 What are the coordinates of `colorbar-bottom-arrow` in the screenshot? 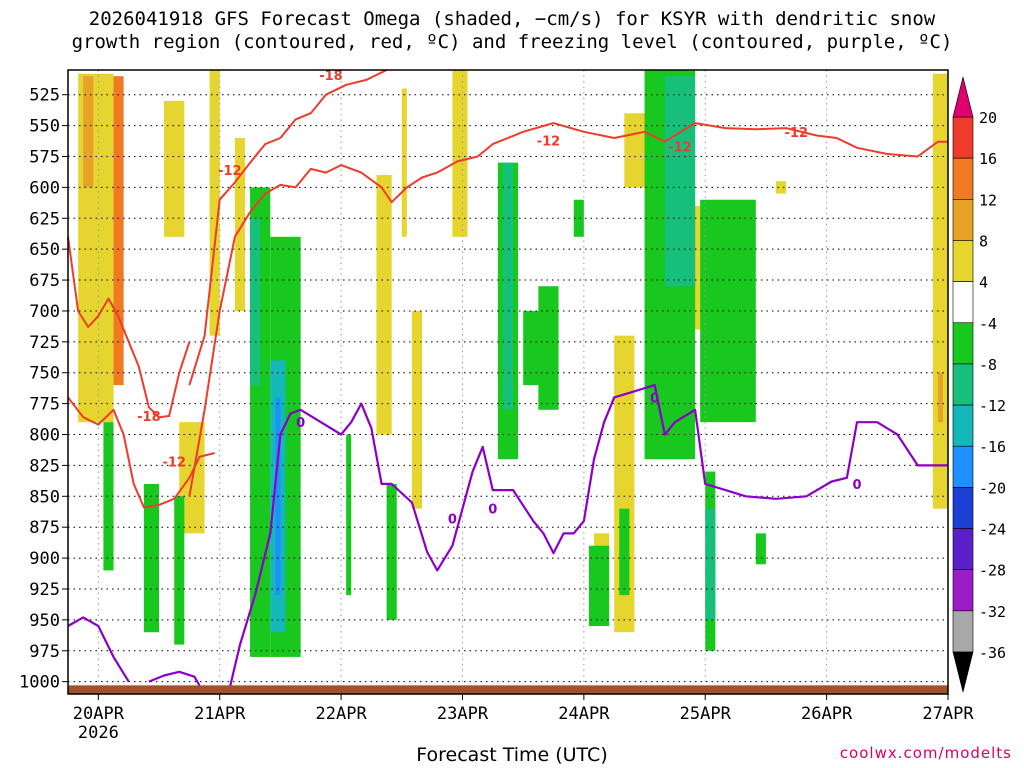 It's located at (963, 672).